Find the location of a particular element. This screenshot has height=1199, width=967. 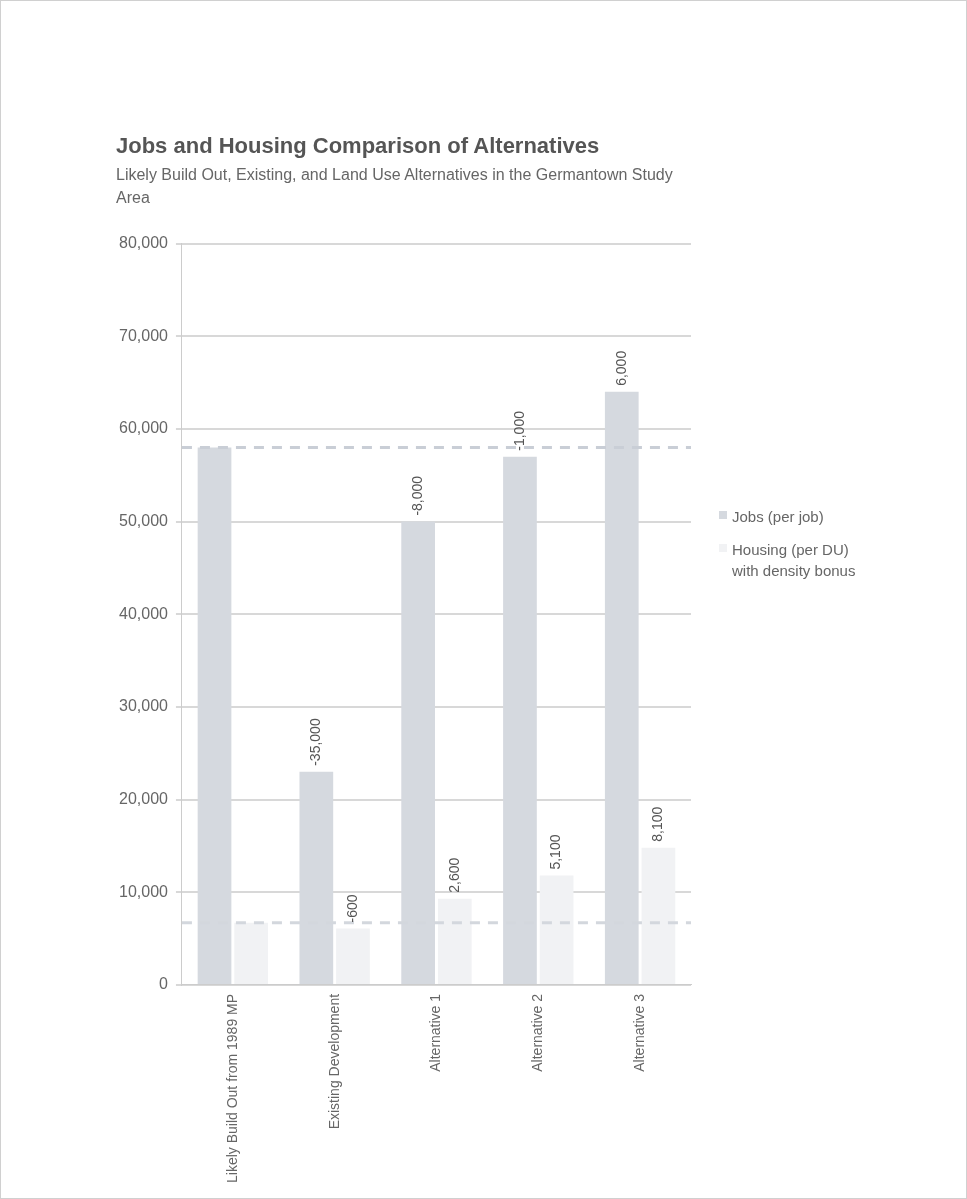

legend-label: Housing (per DU) with density bonus is located at coordinates (794, 560).